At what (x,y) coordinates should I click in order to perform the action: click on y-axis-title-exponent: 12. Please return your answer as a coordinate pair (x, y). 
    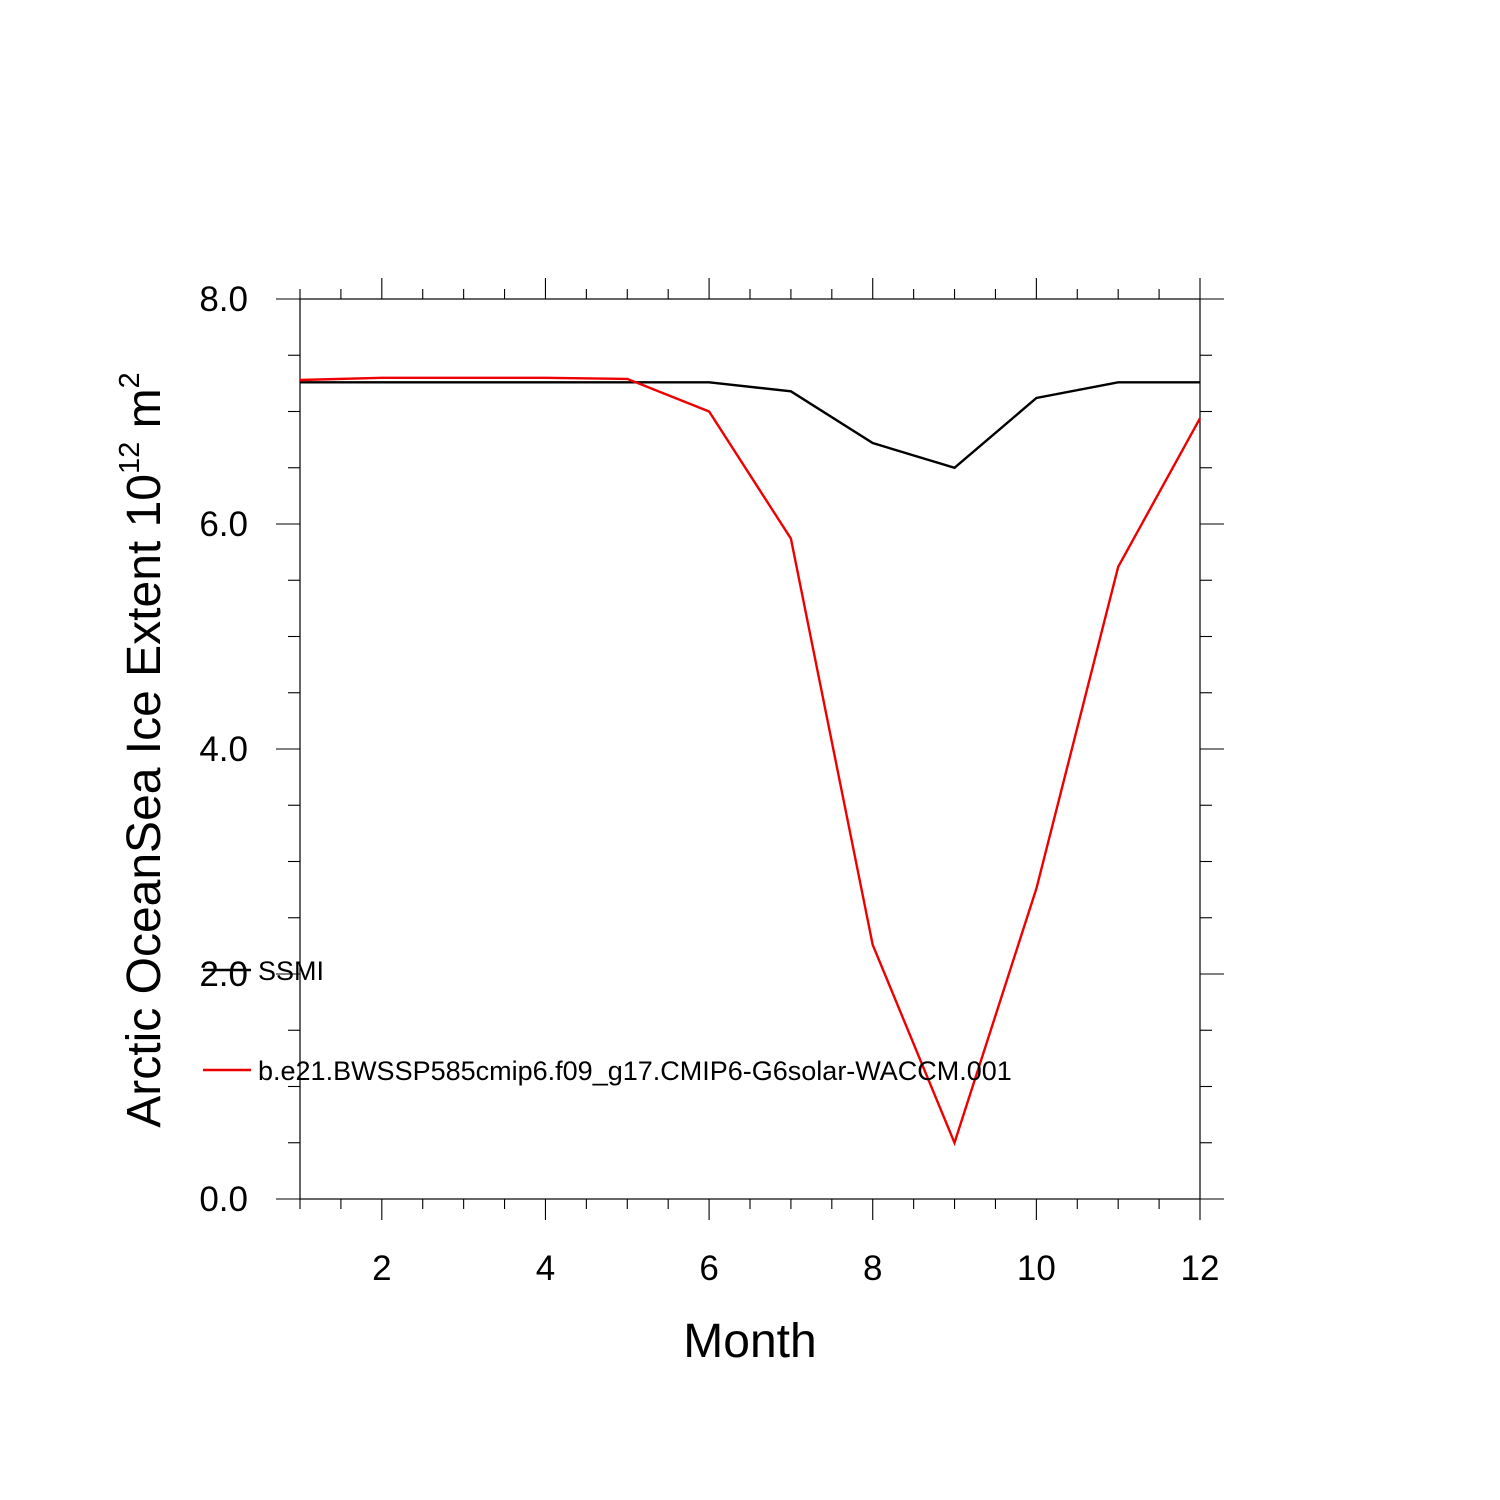
    Looking at the image, I should click on (130, 458).